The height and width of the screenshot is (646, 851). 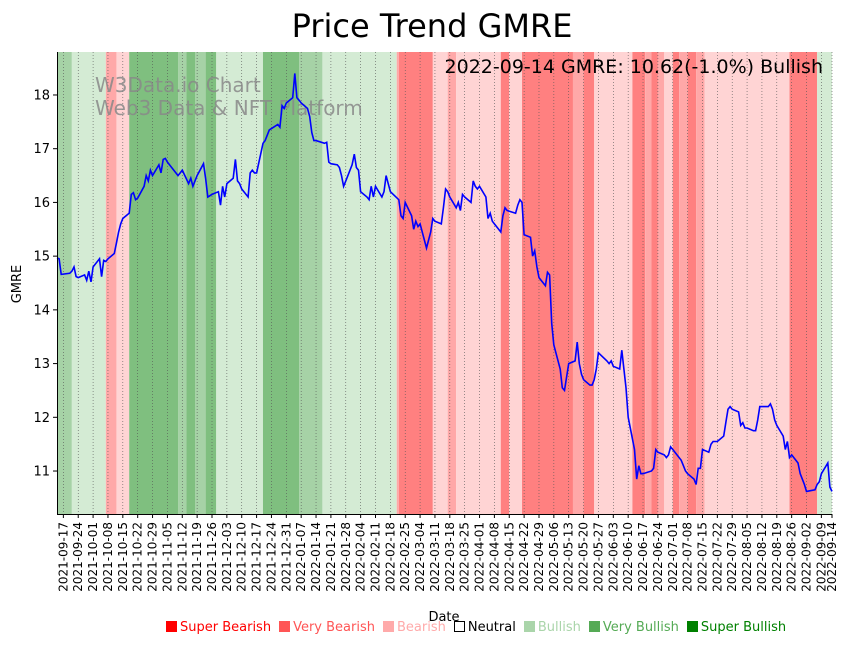 I want to click on x-tick-label-51: 2022-09-09, so click(x=821, y=557).